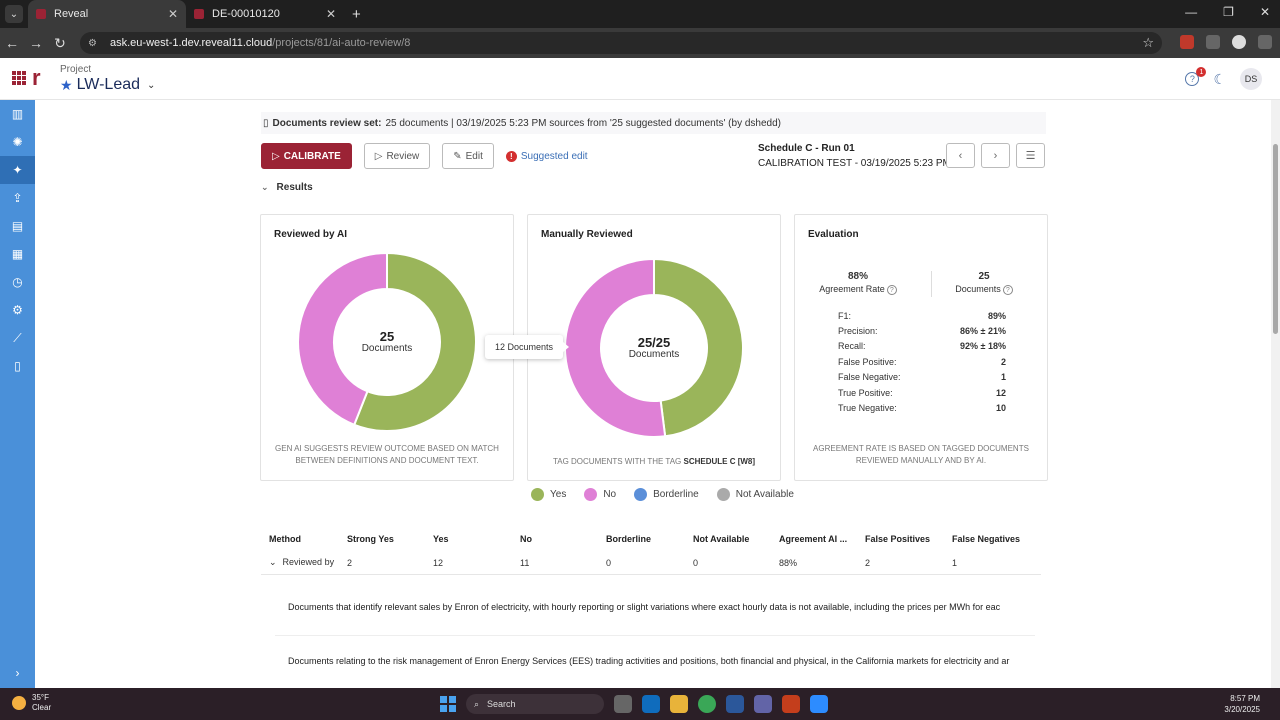 Image resolution: width=1280 pixels, height=720 pixels. I want to click on column-header: Not Available, so click(721, 539).